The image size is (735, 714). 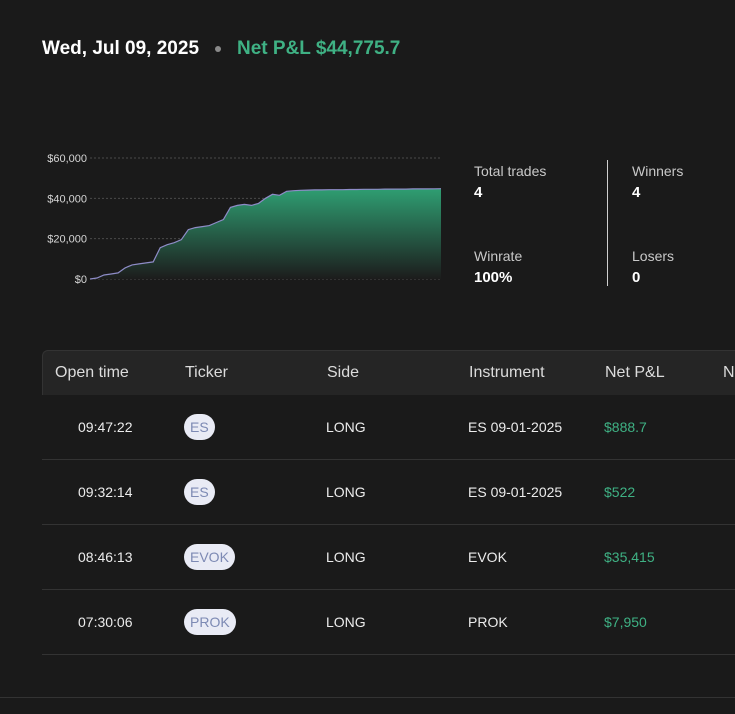 What do you see at coordinates (625, 622) in the screenshot?
I see `net-pnl-cell: $7,950` at bounding box center [625, 622].